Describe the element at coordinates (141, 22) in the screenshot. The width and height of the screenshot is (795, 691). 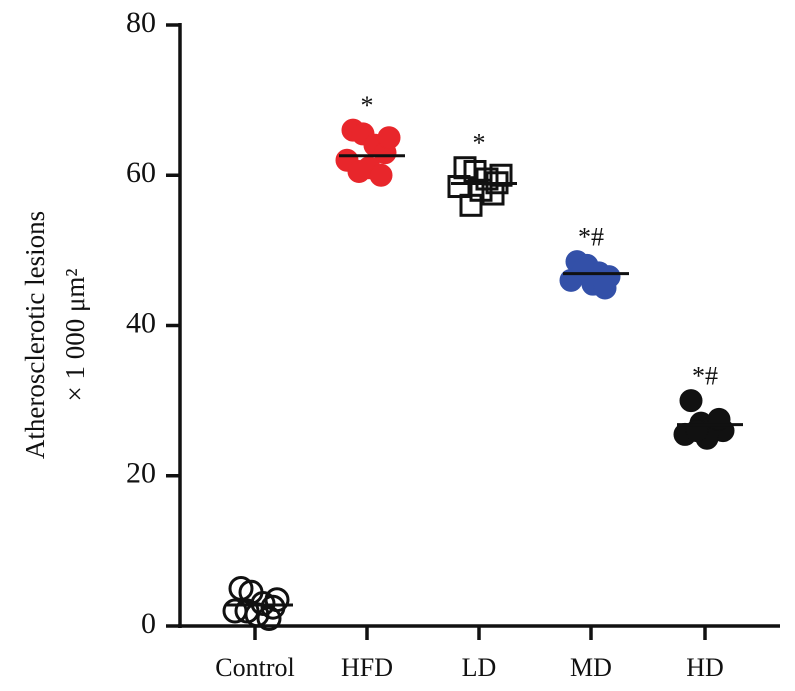
I see `y-tick-label: 80` at that location.